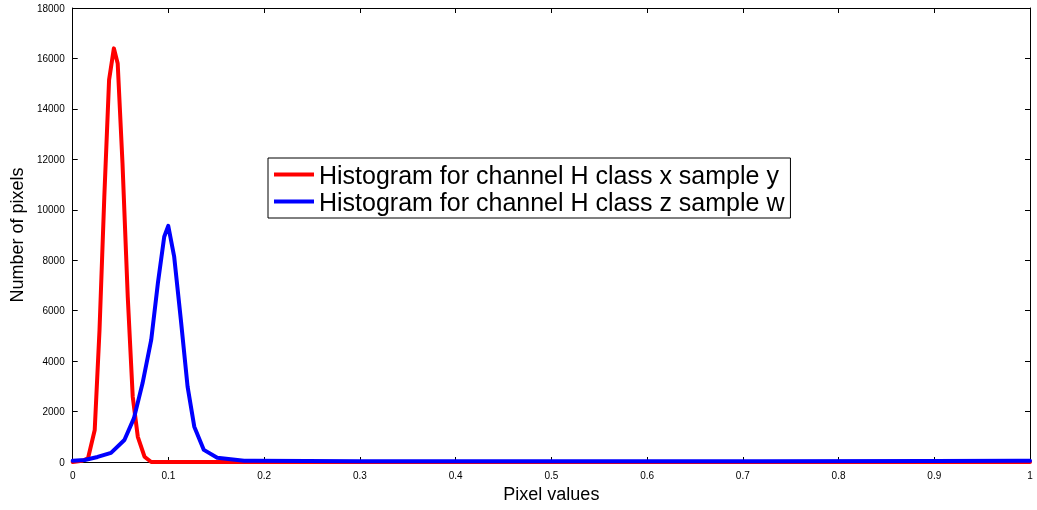 The image size is (1037, 510). What do you see at coordinates (264, 475) in the screenshot?
I see `x-tick-label: 0.2` at bounding box center [264, 475].